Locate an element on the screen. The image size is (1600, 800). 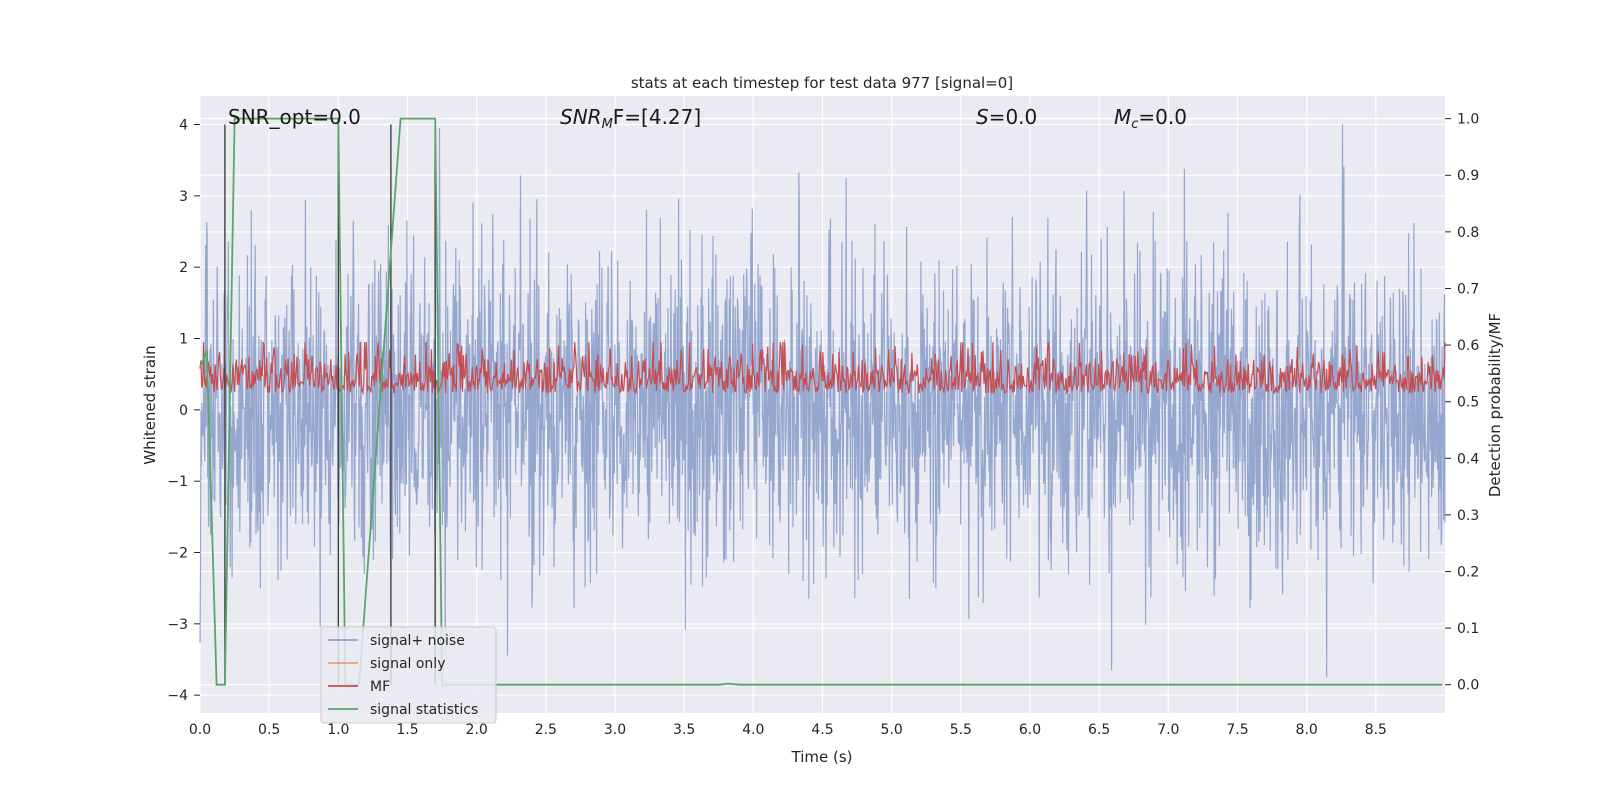
legend-label-signal-statistics: signal statistics is located at coordinates (424, 710).